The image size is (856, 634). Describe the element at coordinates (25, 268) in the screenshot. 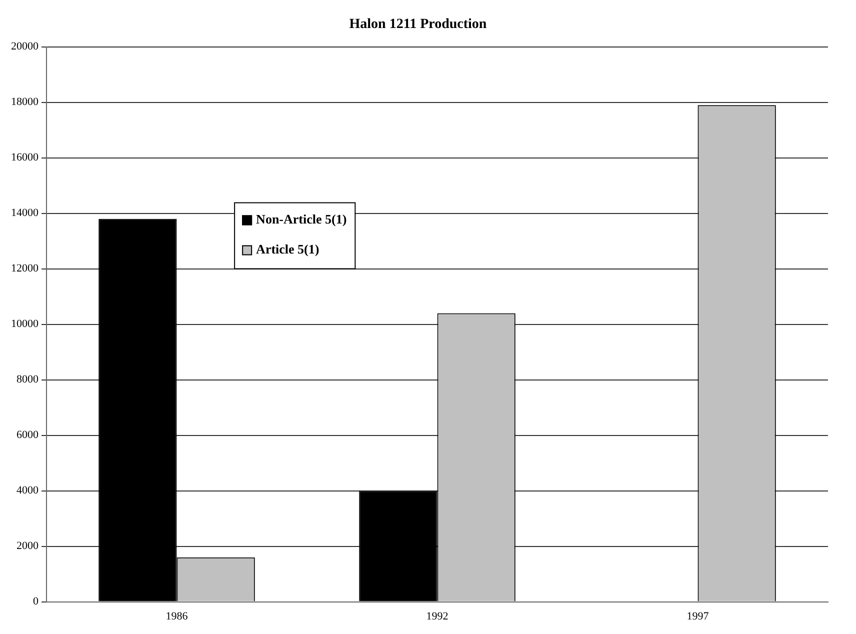

I see `y-tick-label: 12000` at that location.